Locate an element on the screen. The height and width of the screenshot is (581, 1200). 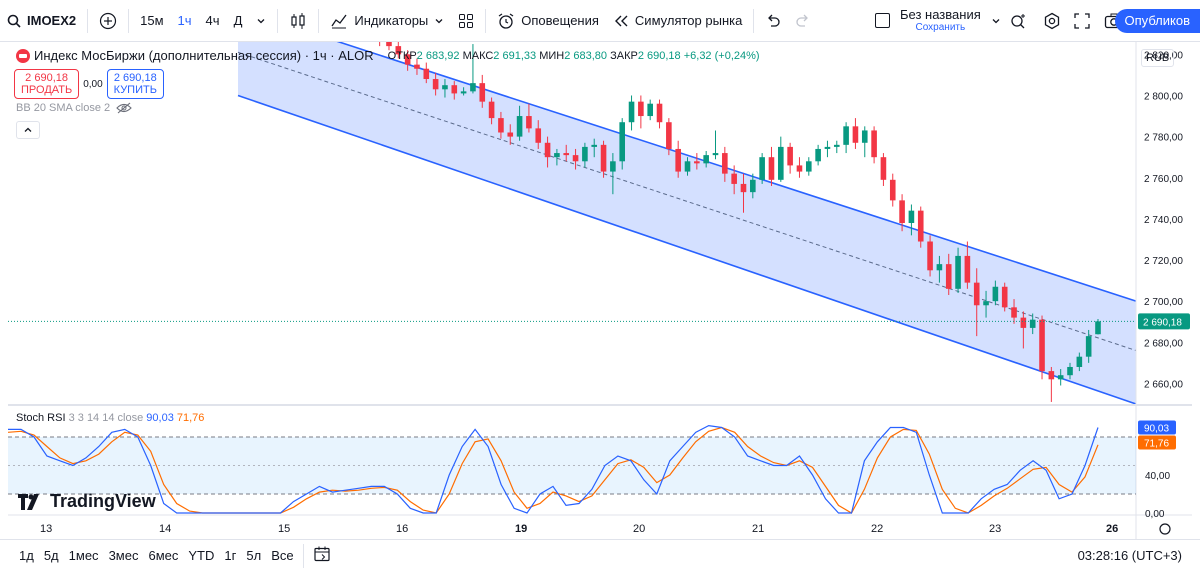
bb-legend-text: BB 20 SMA close 2 is located at coordinates (63, 108).